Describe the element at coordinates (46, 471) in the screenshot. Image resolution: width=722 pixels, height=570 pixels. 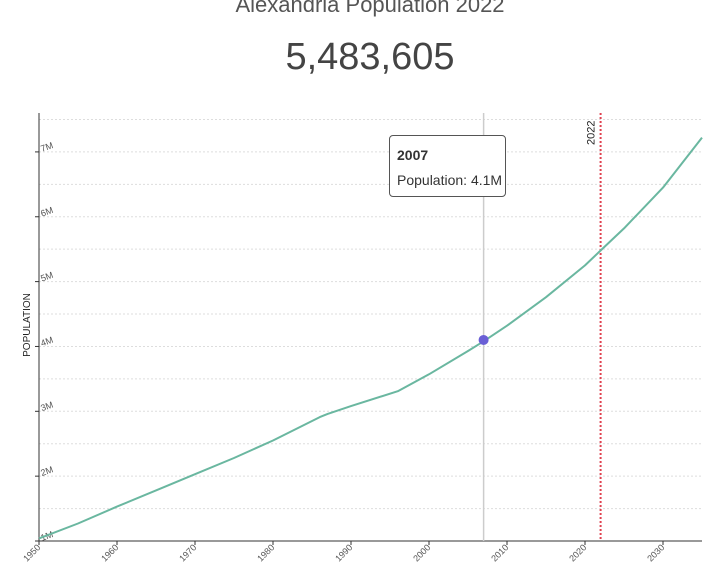
I see `y-tick-label: 2M` at that location.